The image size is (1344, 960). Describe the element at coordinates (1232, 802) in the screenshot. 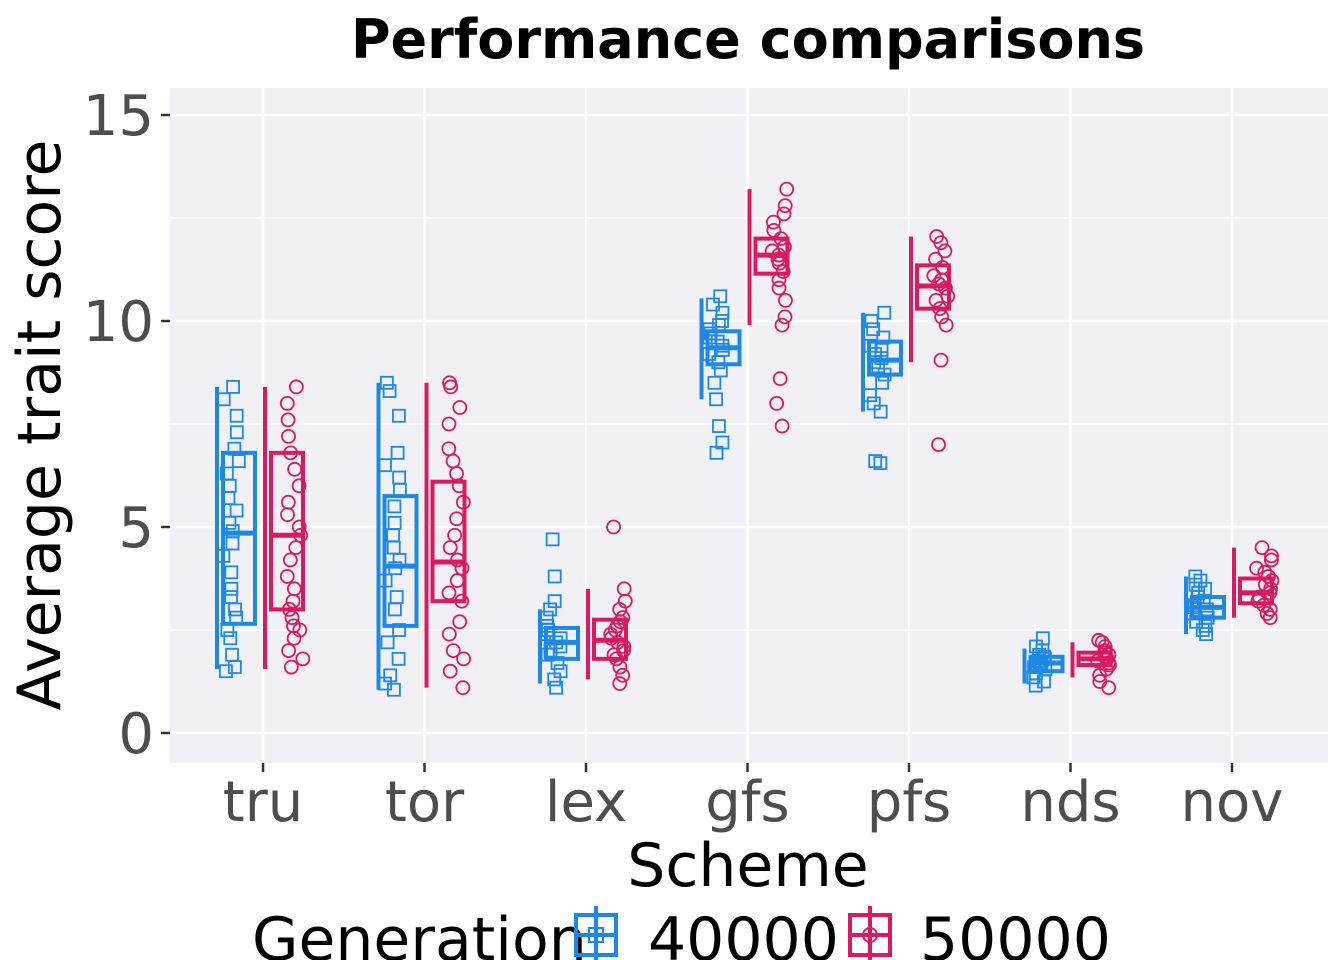

I see `x-tick-label: nov` at that location.